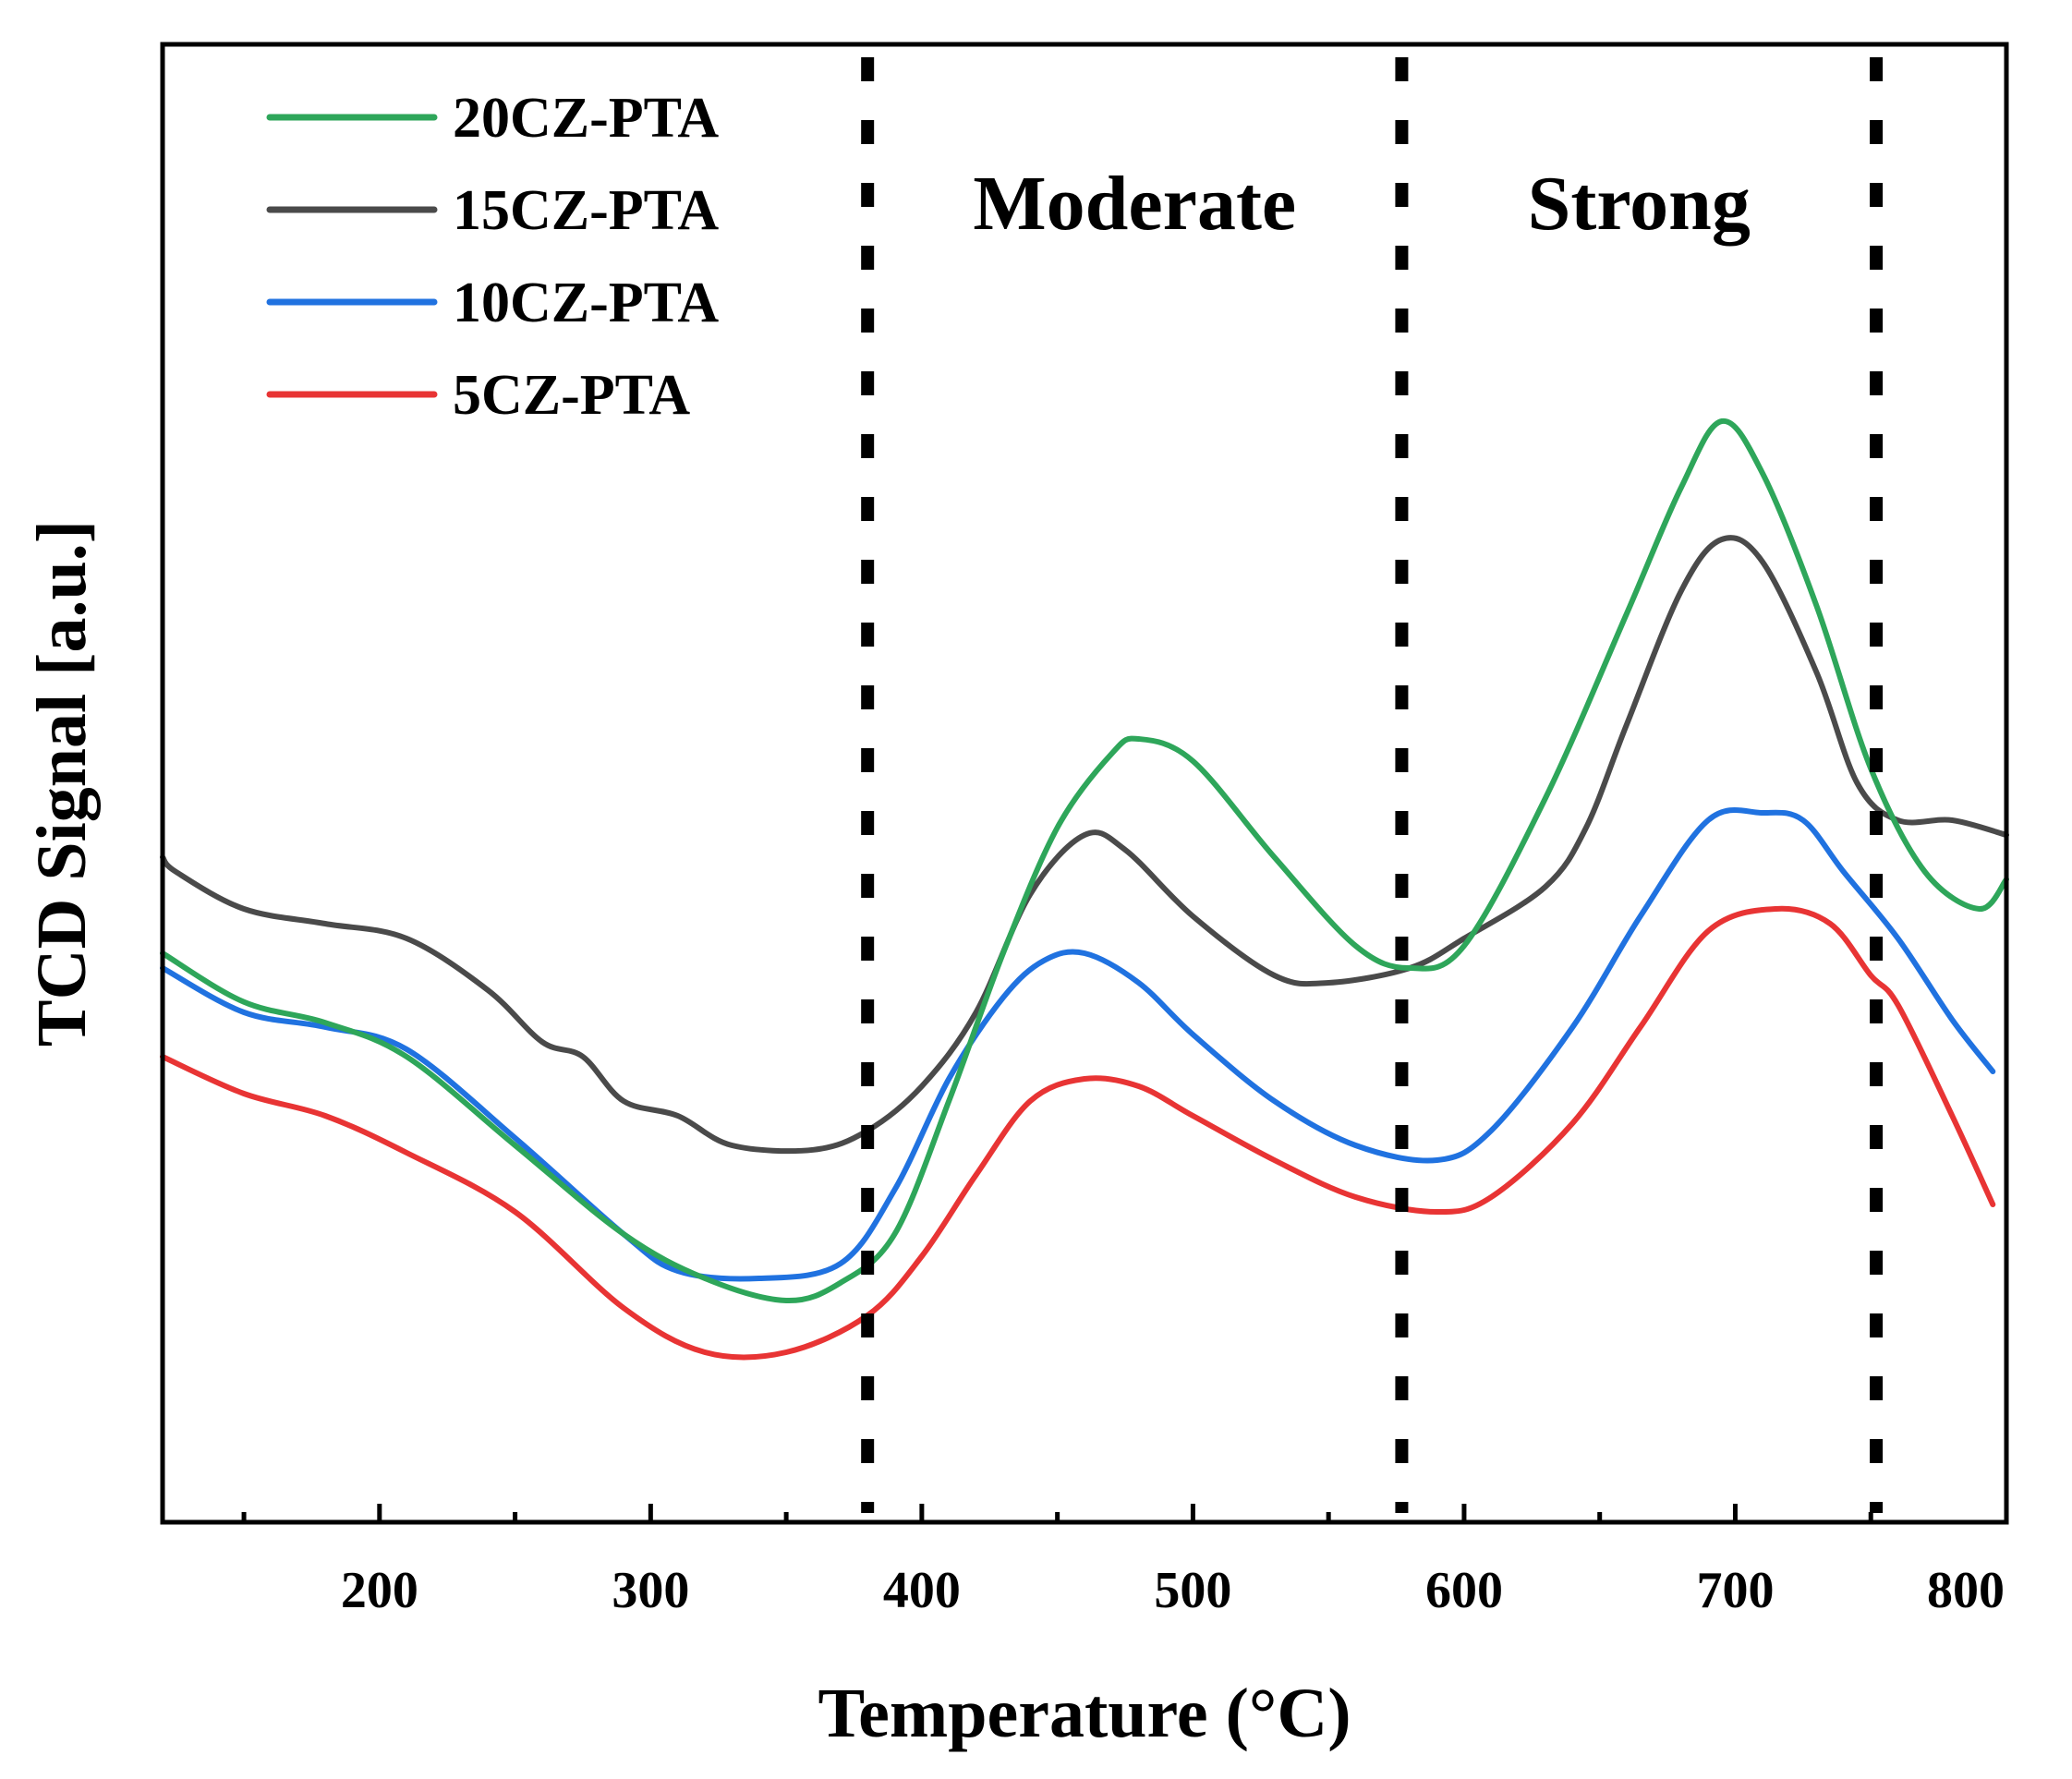  What do you see at coordinates (650, 1591) in the screenshot?
I see `x-tick-label-1: 300` at bounding box center [650, 1591].